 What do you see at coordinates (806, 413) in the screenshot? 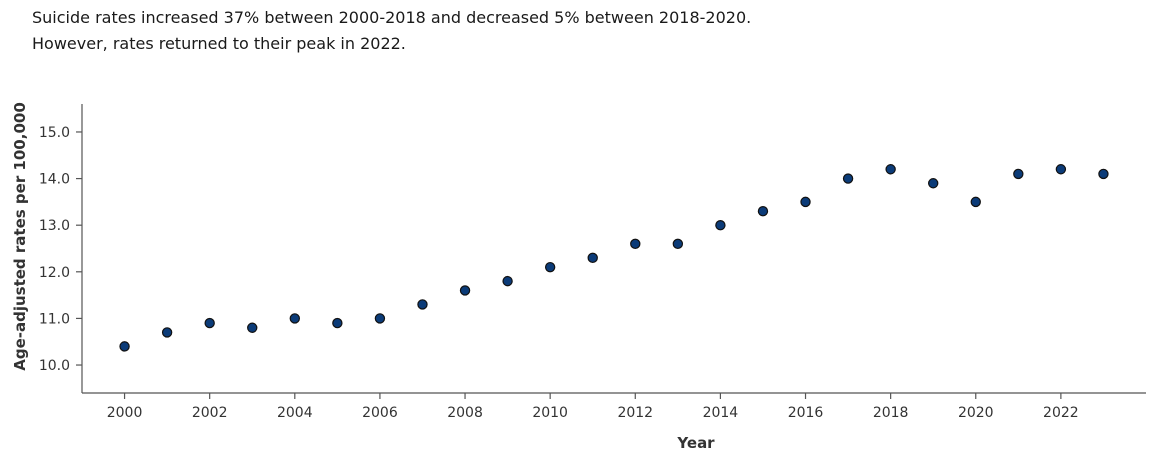
I see `x-tick-label: 2016` at bounding box center [806, 413].